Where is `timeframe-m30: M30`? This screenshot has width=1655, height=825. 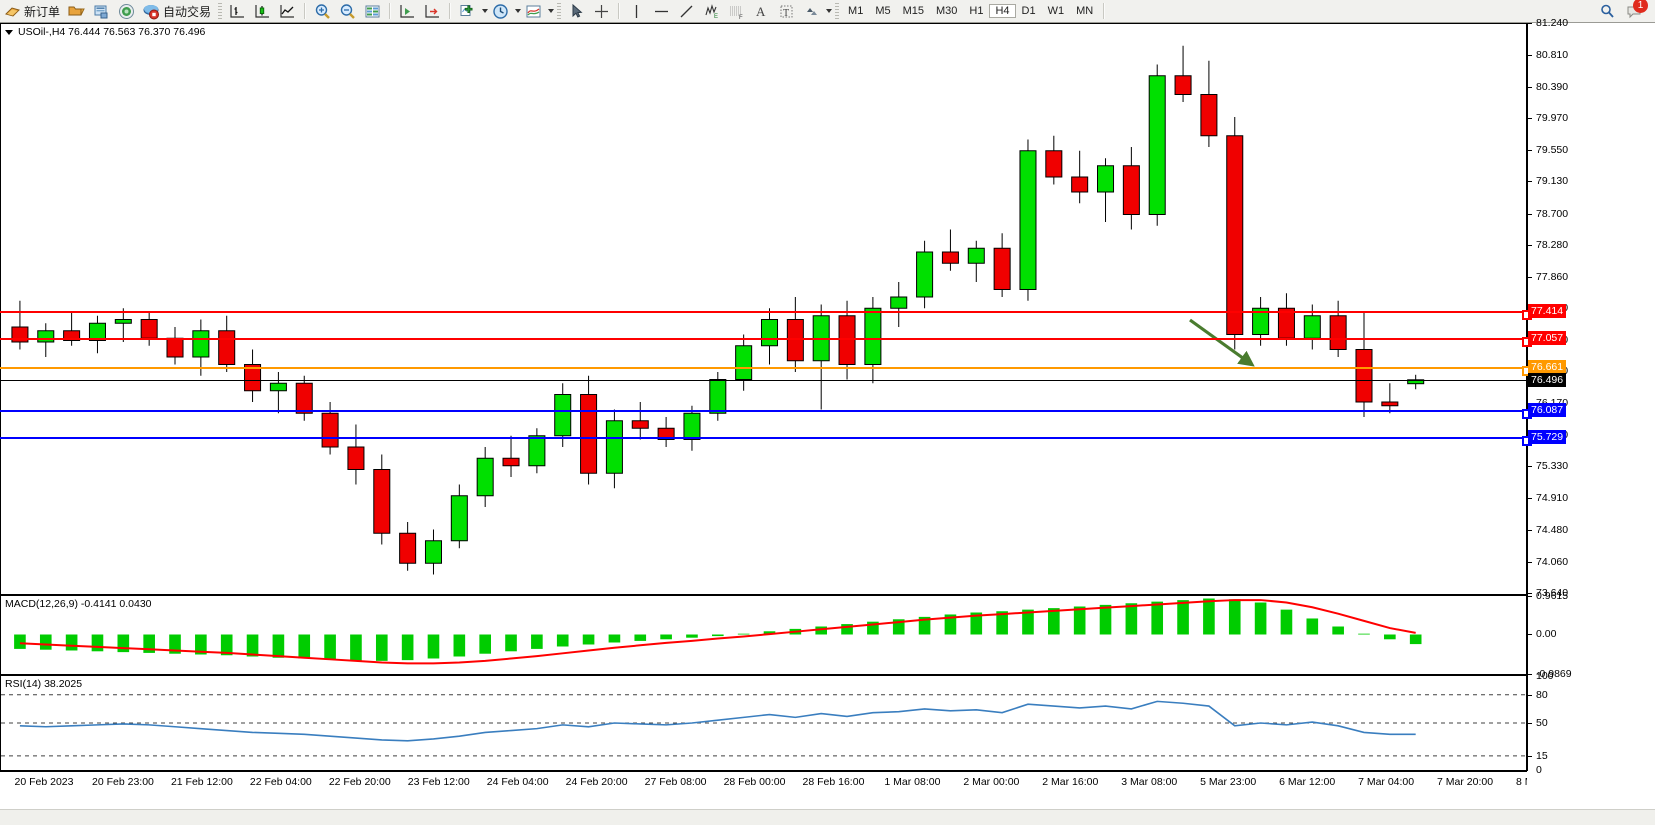 timeframe-m30: M30 is located at coordinates (947, 11).